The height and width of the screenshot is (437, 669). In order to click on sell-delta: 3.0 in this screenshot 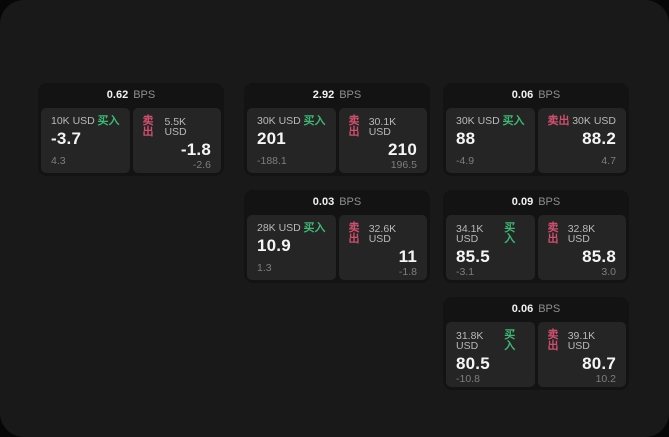, I will do `click(608, 271)`.